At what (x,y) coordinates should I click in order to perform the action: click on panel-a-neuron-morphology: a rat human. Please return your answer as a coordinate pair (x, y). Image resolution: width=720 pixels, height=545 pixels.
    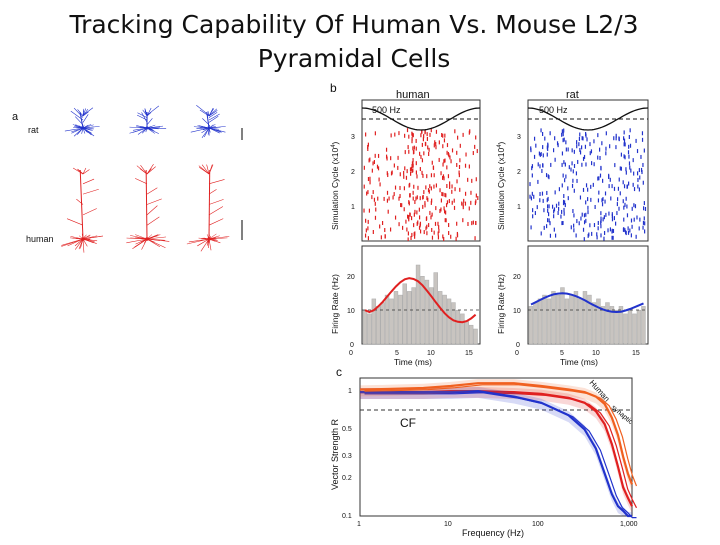
    Looking at the image, I should click on (149, 172).